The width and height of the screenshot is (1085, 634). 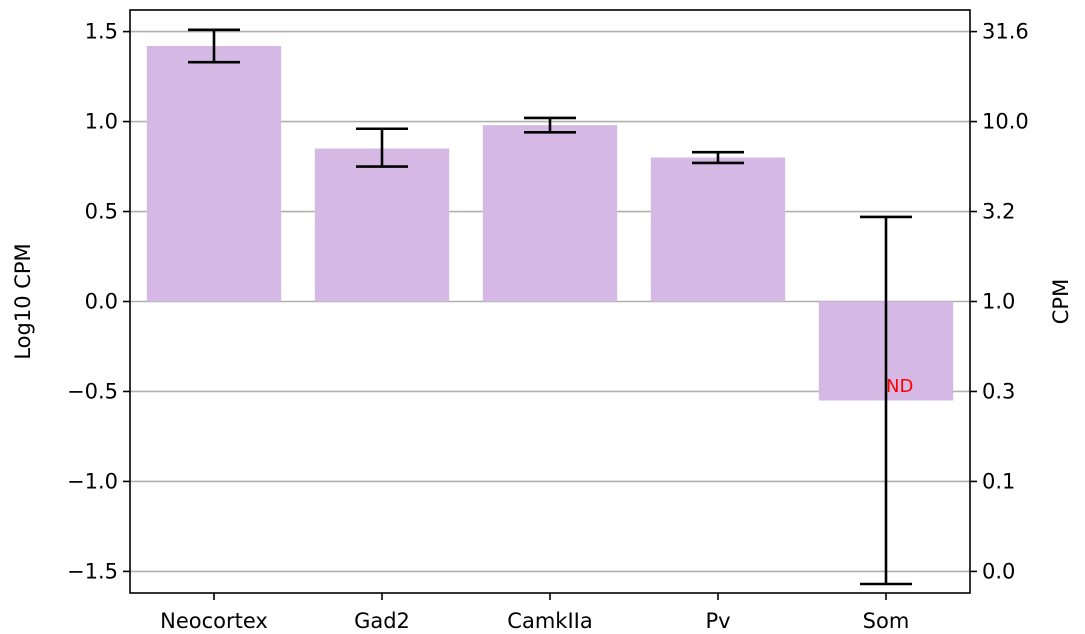 I want to click on left-y-axis: 1.5 1.0 0.5 0.0 −0.5 −1.0 −1.5, so click(x=98, y=301).